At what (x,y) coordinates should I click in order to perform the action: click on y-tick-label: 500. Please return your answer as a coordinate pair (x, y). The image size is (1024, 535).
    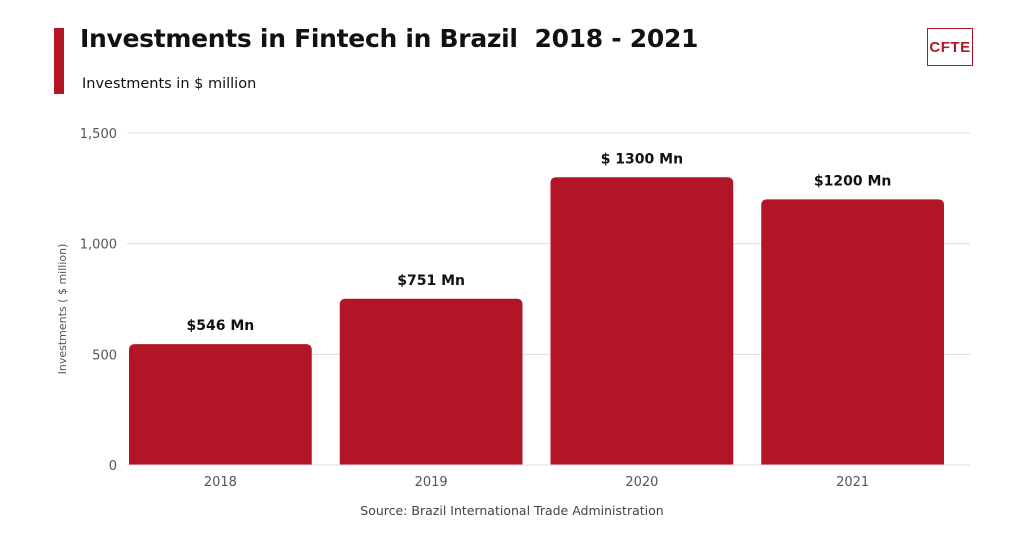
    Looking at the image, I should click on (104, 355).